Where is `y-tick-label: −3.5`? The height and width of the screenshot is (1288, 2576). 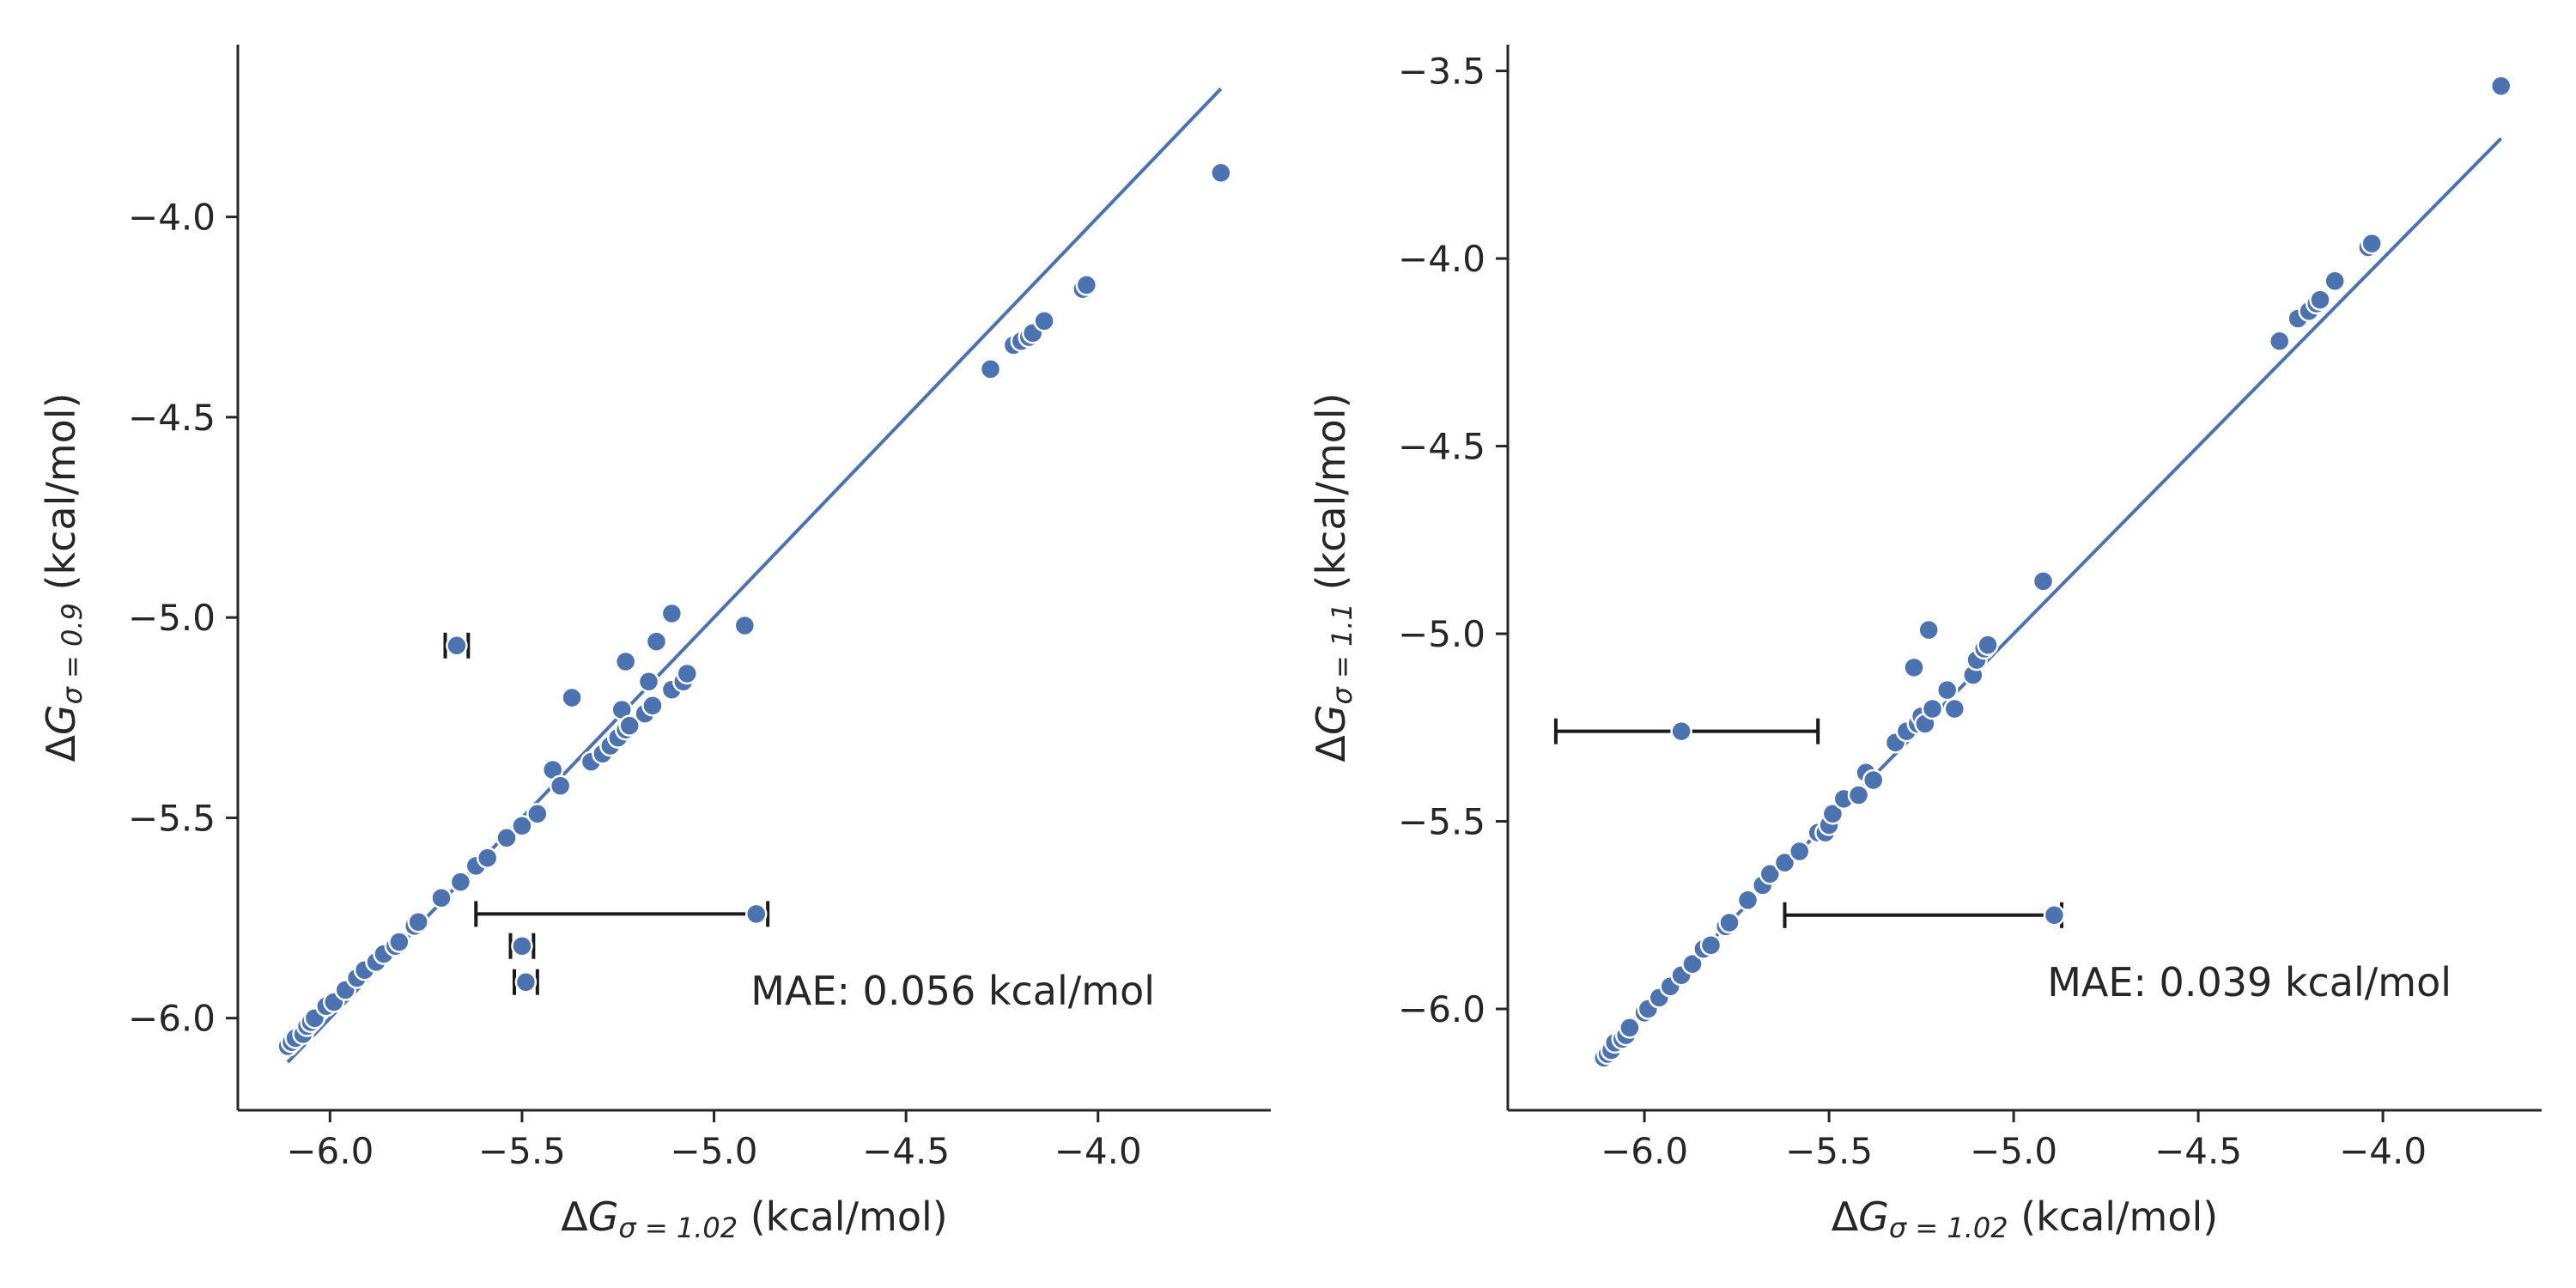 y-tick-label: −3.5 is located at coordinates (1441, 72).